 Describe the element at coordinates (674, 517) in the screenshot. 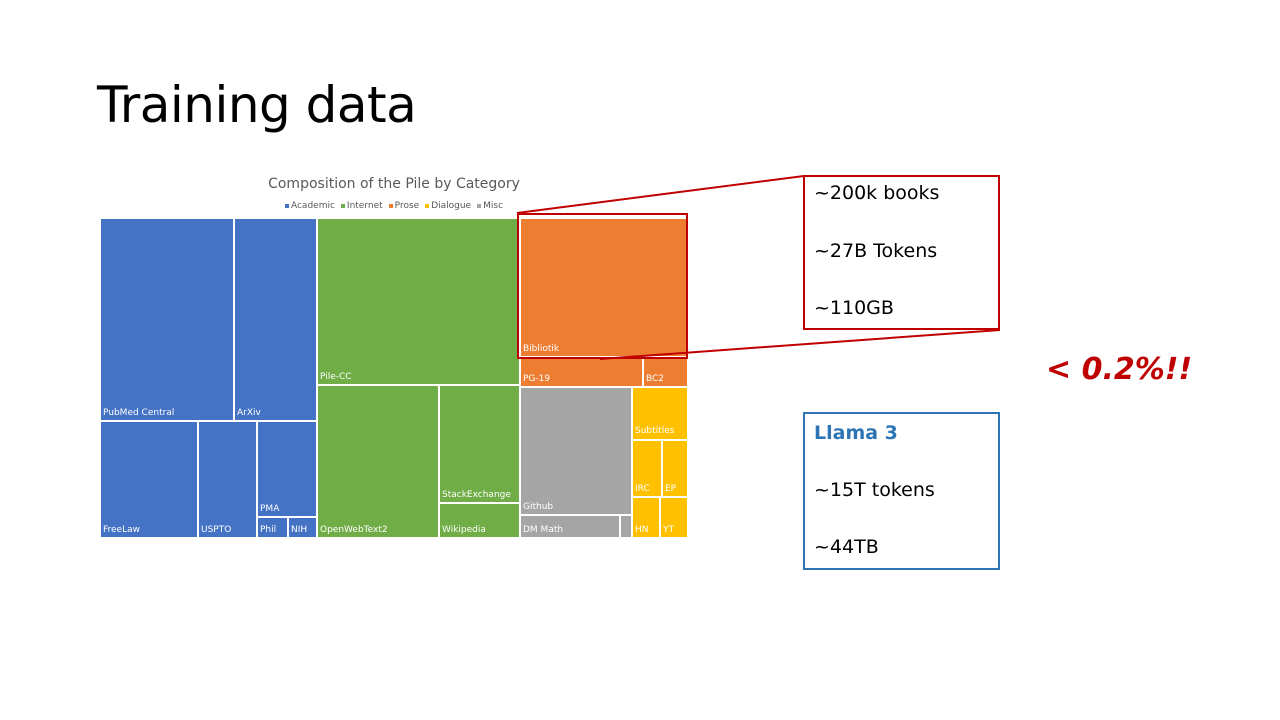

I see `treemap-cell-yt: YT` at that location.